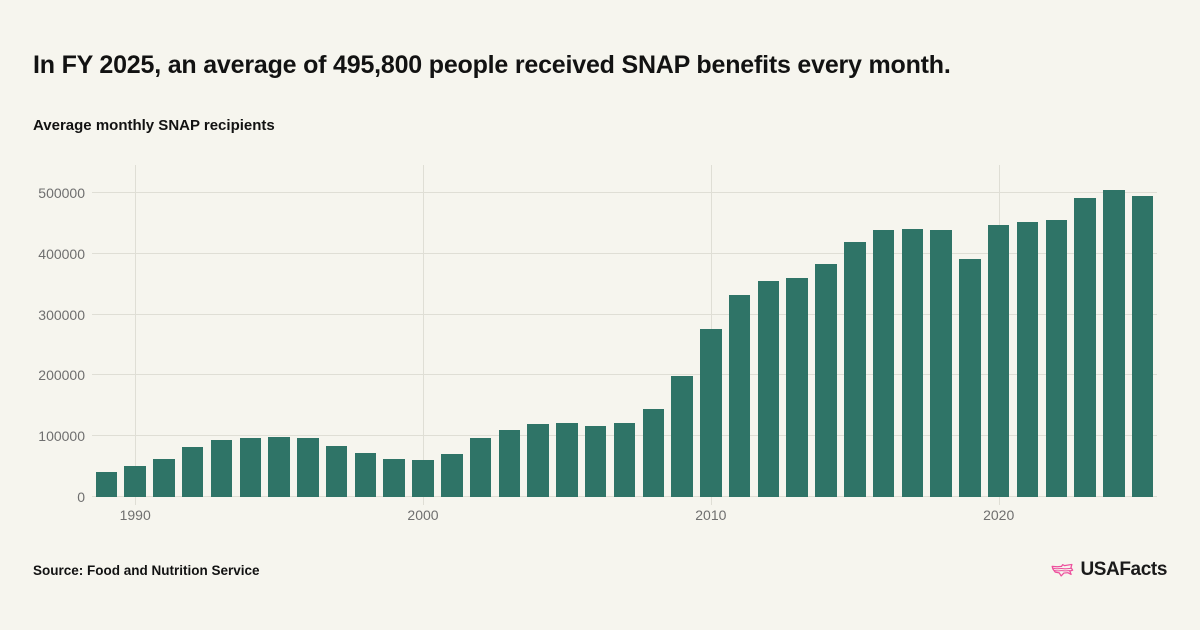 The image size is (1200, 630). Describe the element at coordinates (308, 467) in the screenshot. I see `bar-1996` at that location.